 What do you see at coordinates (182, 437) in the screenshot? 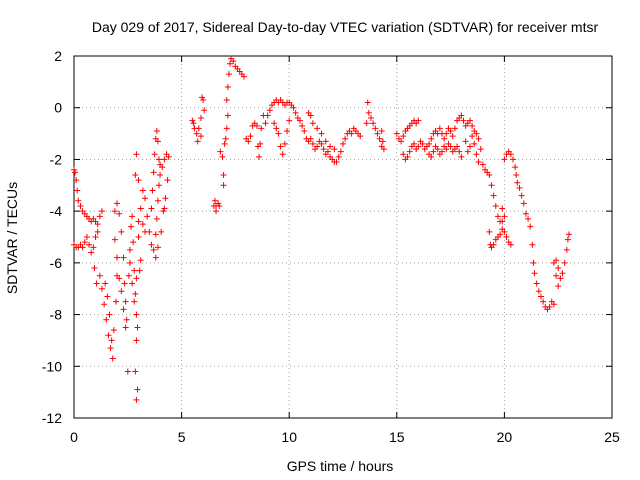
I see `x-tick-label: 5` at bounding box center [182, 437].